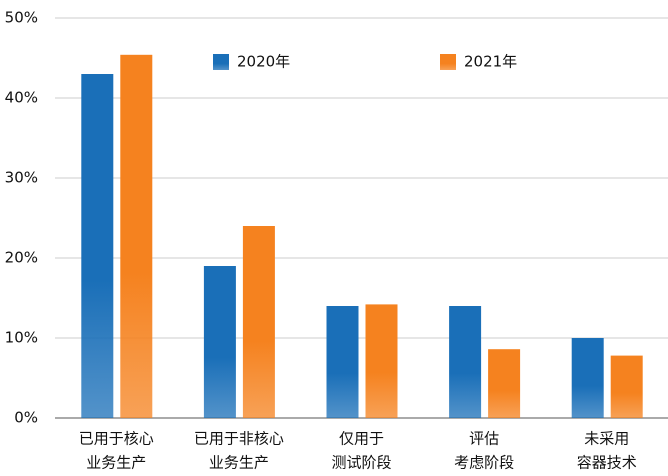 Image resolution: width=668 pixels, height=476 pixels. I want to click on legend-label: 2020年, so click(263, 62).